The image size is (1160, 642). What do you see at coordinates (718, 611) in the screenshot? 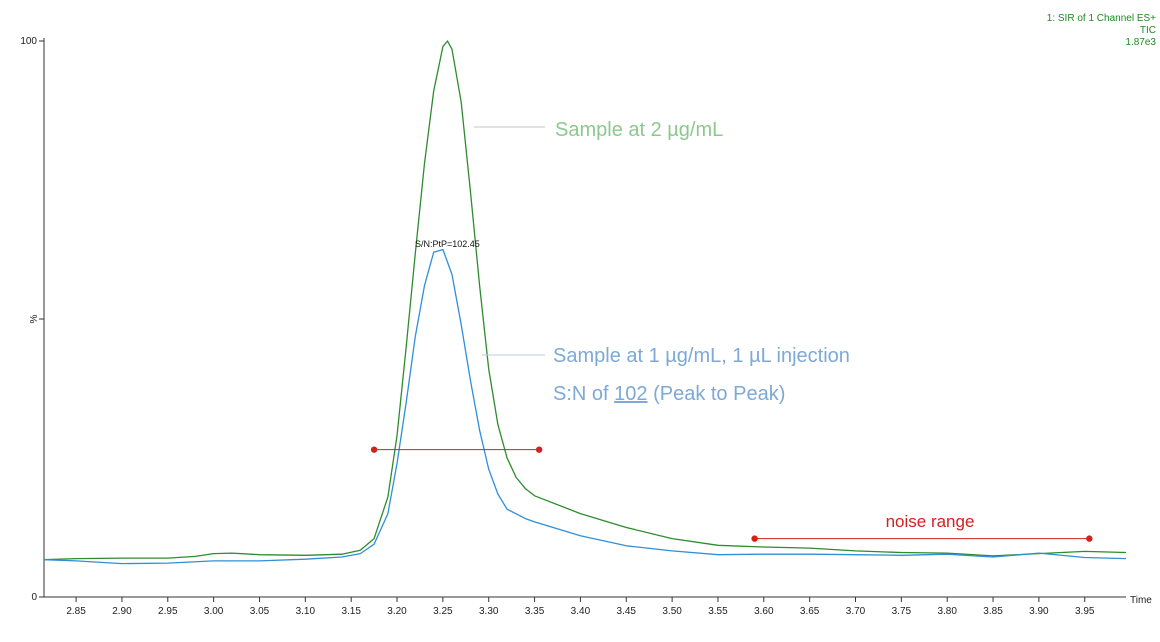
I see `x-tick-label: 3.55` at bounding box center [718, 611].